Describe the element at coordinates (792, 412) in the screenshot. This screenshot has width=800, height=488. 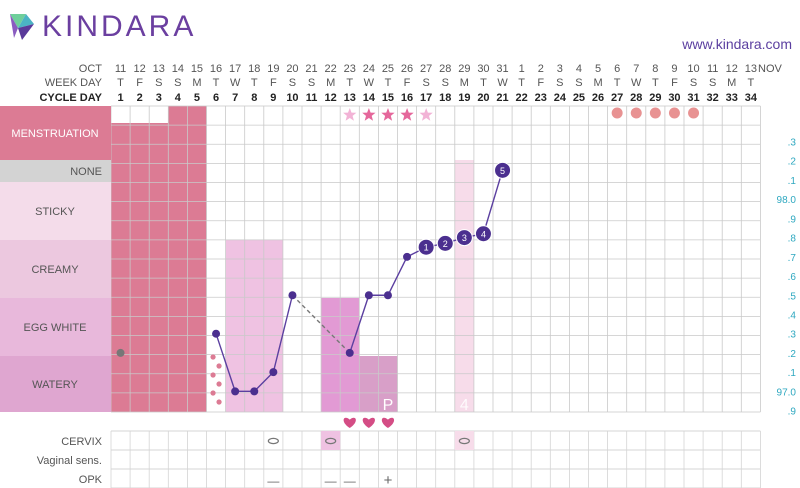
I see `temp-axis-label: .9` at that location.